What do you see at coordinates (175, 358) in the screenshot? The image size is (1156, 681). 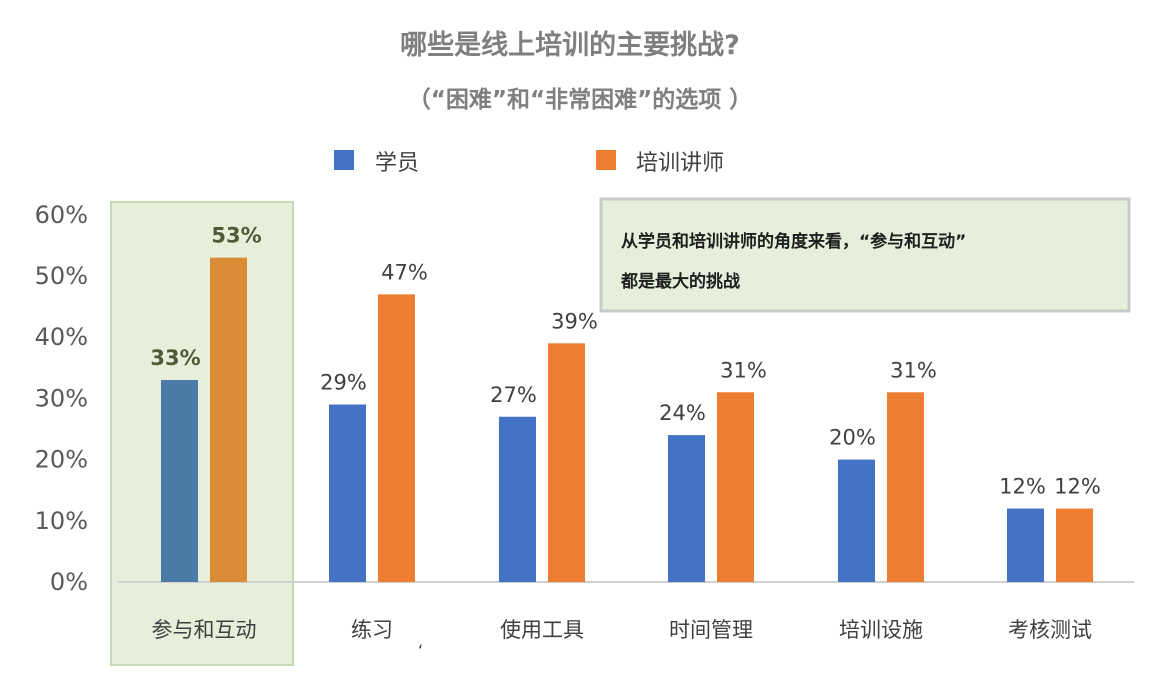 I see `data-label: 33%` at bounding box center [175, 358].